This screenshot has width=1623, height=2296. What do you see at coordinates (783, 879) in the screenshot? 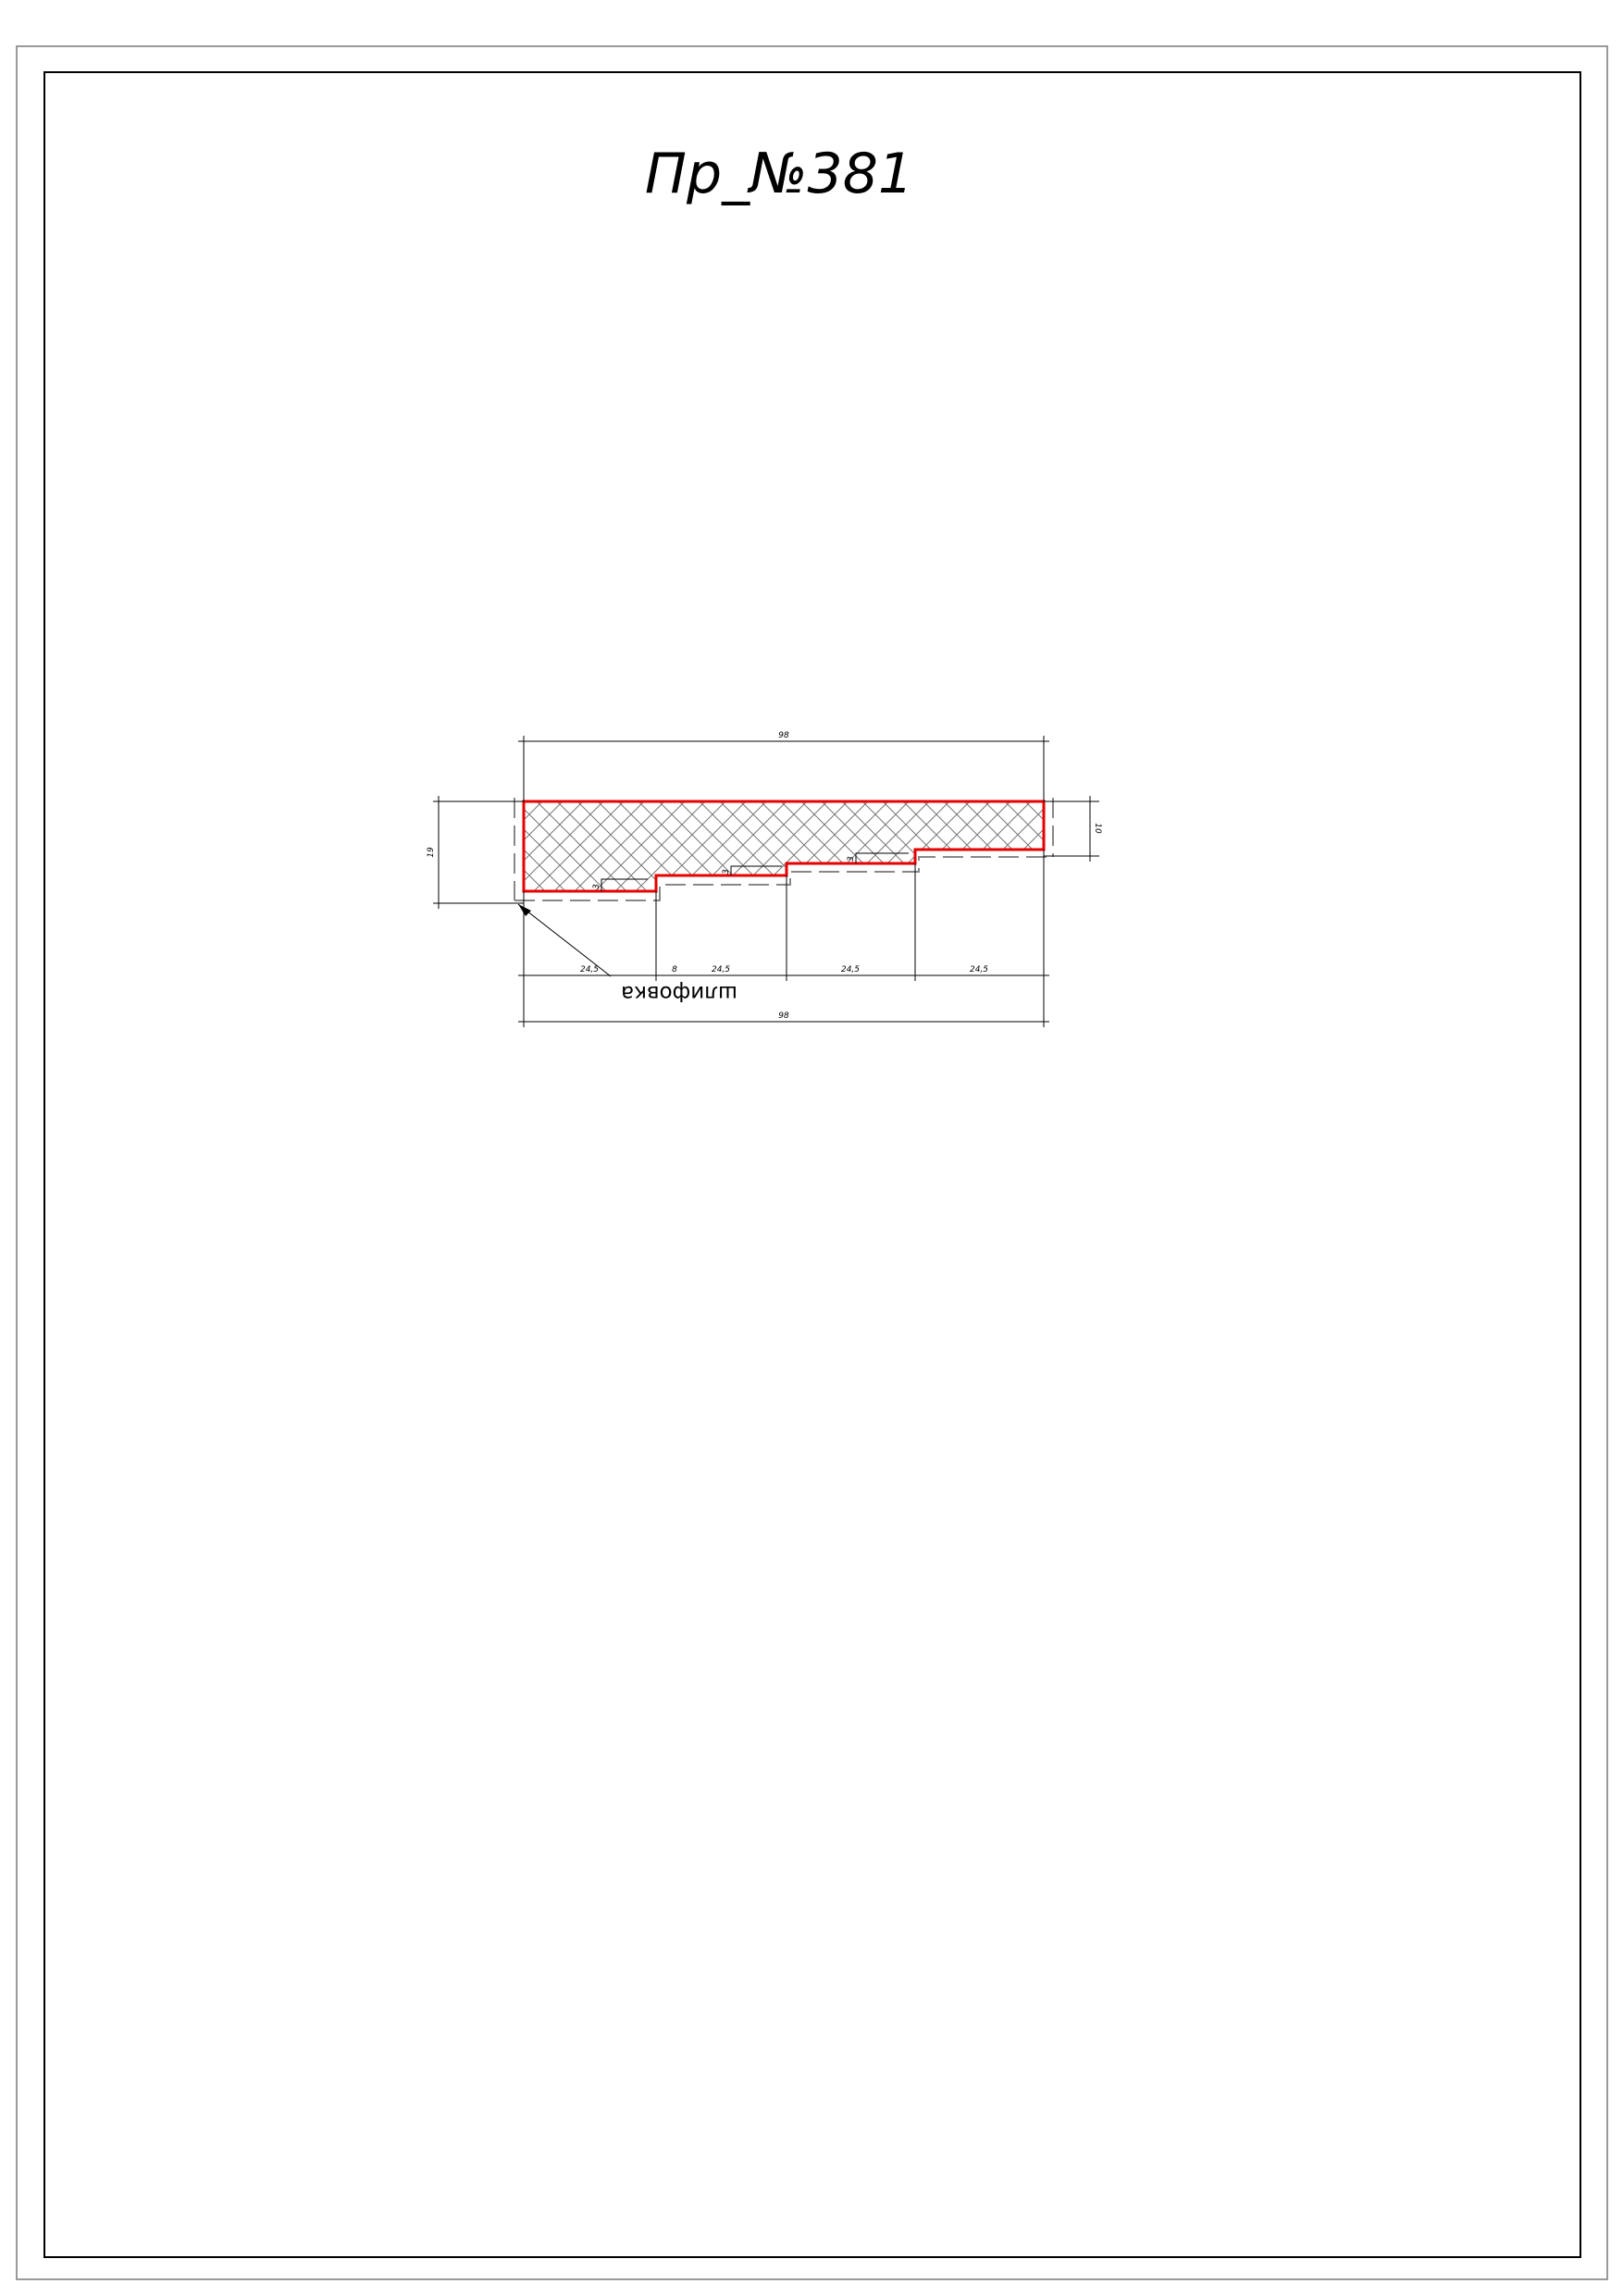
I see `grinding-dashed-line` at bounding box center [783, 879].